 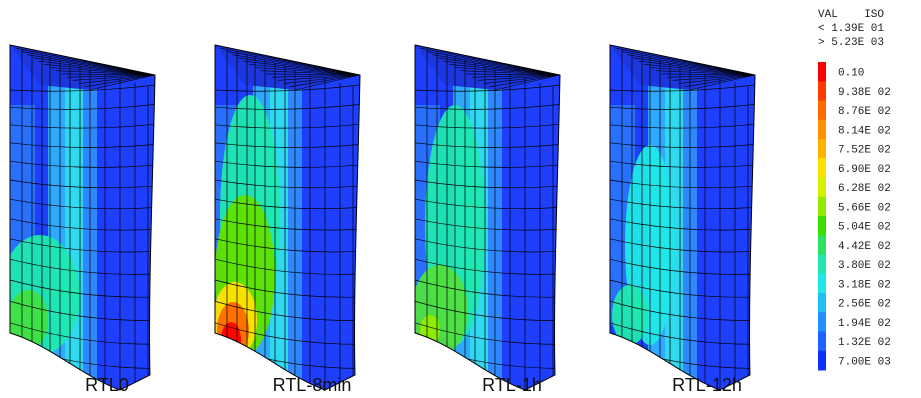 I want to click on legend-label: 2.56E 02, so click(x=864, y=305).